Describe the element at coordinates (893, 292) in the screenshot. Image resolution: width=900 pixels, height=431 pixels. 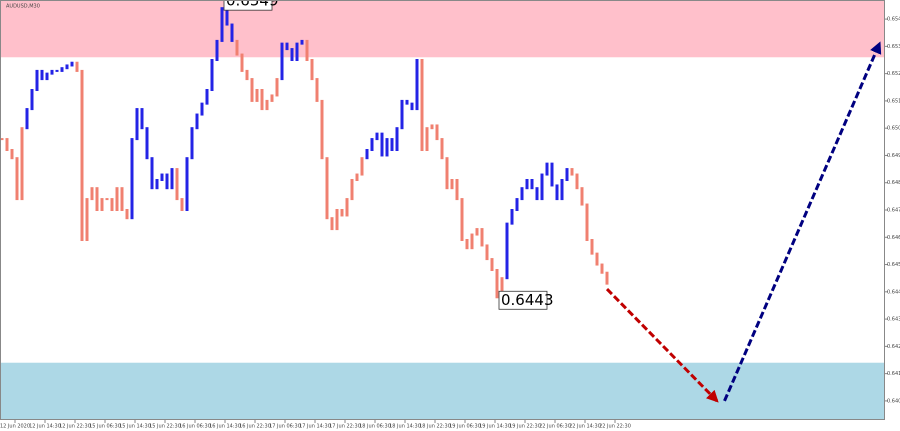
I see `y-tick-label: 0.6445` at that location.